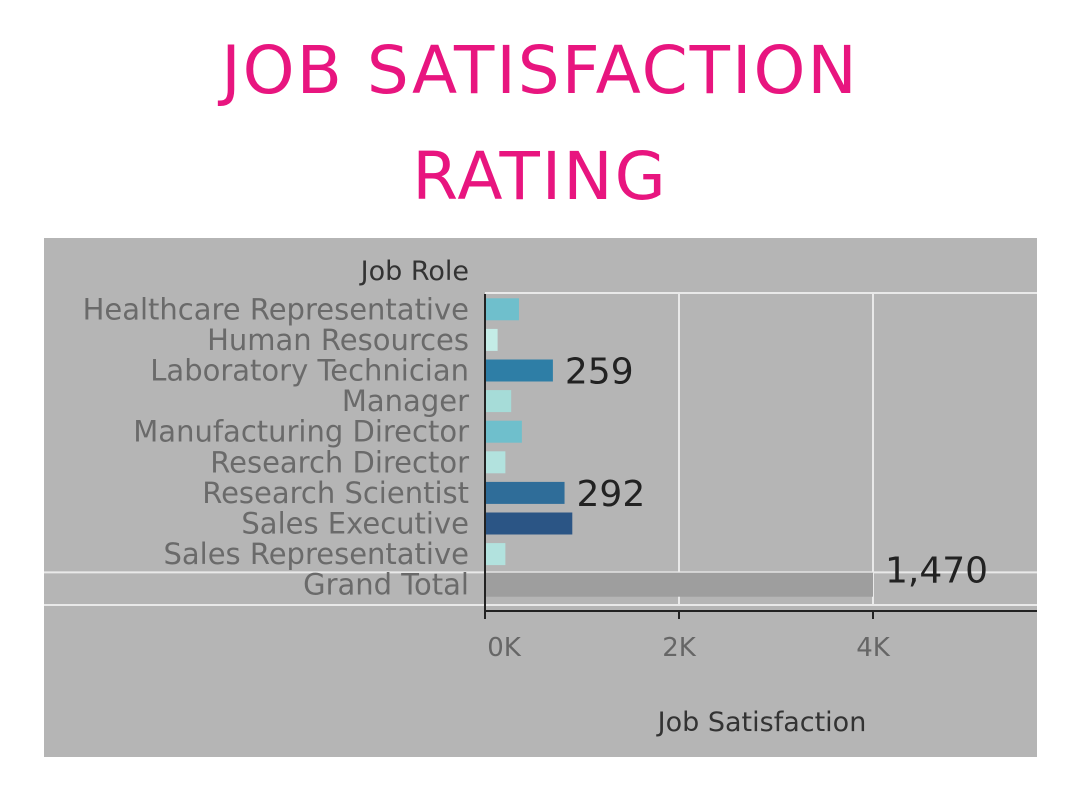 The height and width of the screenshot is (799, 1080). I want to click on data-label-9: 1,470, so click(936, 571).